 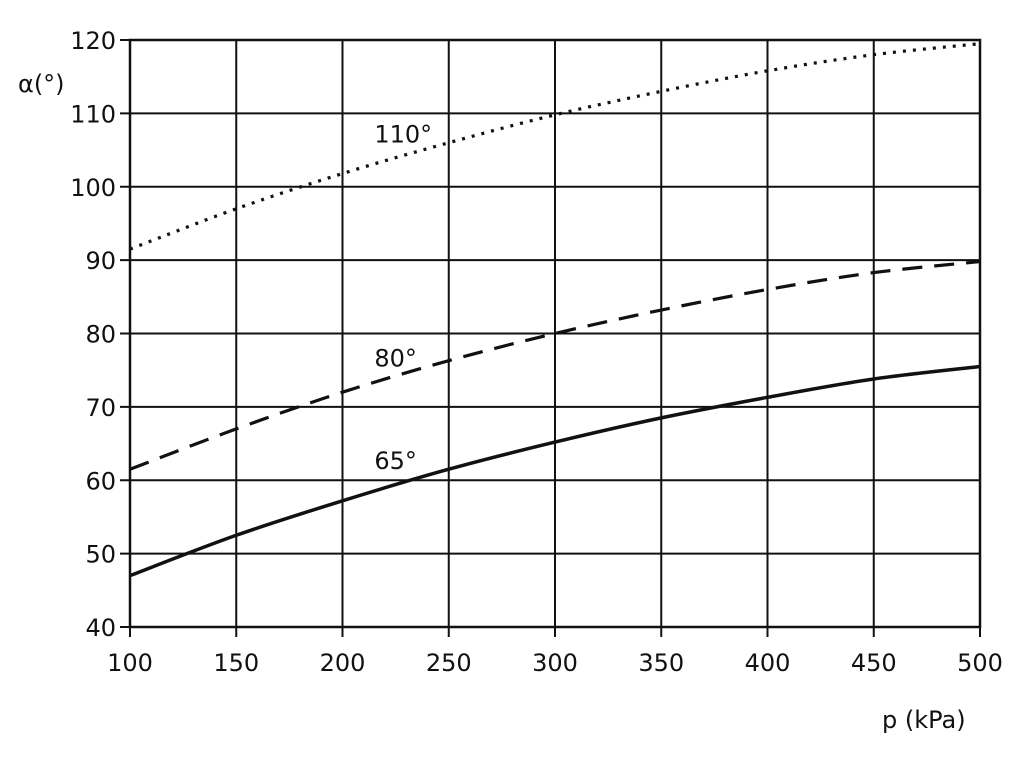 I want to click on y-tick-label: 60, so click(x=100, y=481).